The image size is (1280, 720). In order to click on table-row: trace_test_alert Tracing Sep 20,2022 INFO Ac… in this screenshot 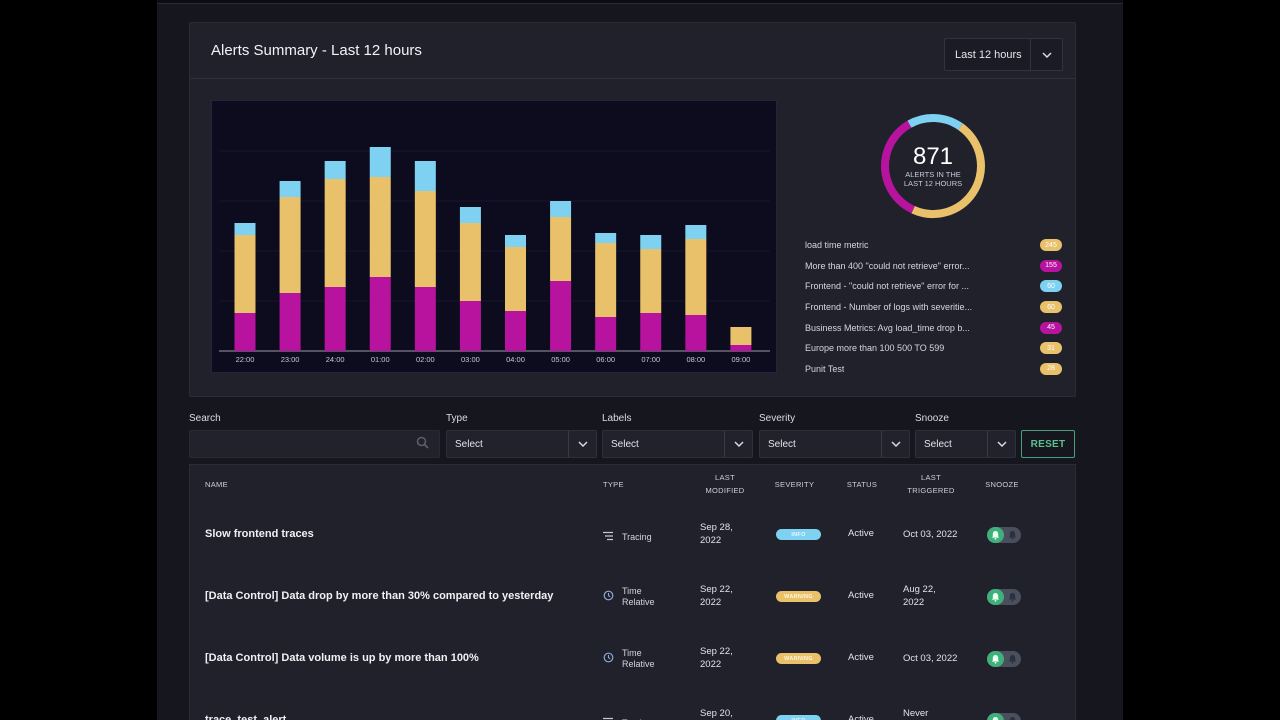, I will do `click(633, 704)`.